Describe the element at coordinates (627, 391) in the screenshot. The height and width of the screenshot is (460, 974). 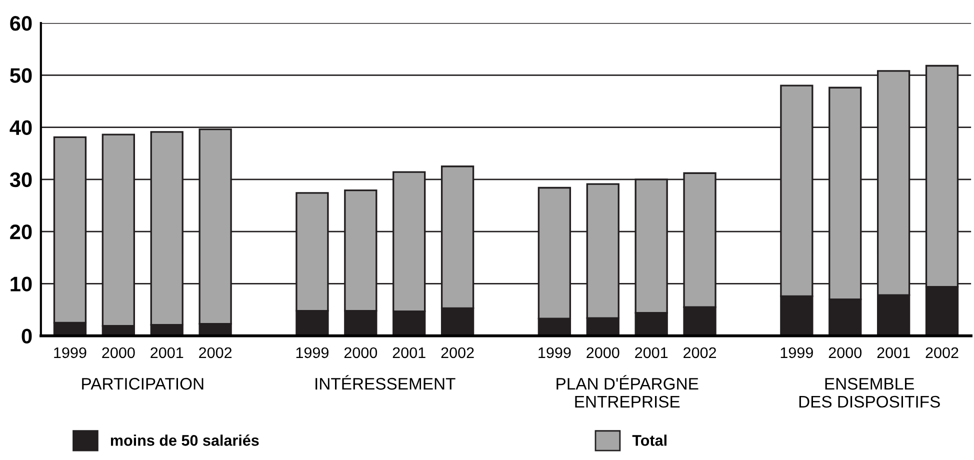
I see `text: PLAN D'ÉPARGNE ENTREPRISE` at that location.